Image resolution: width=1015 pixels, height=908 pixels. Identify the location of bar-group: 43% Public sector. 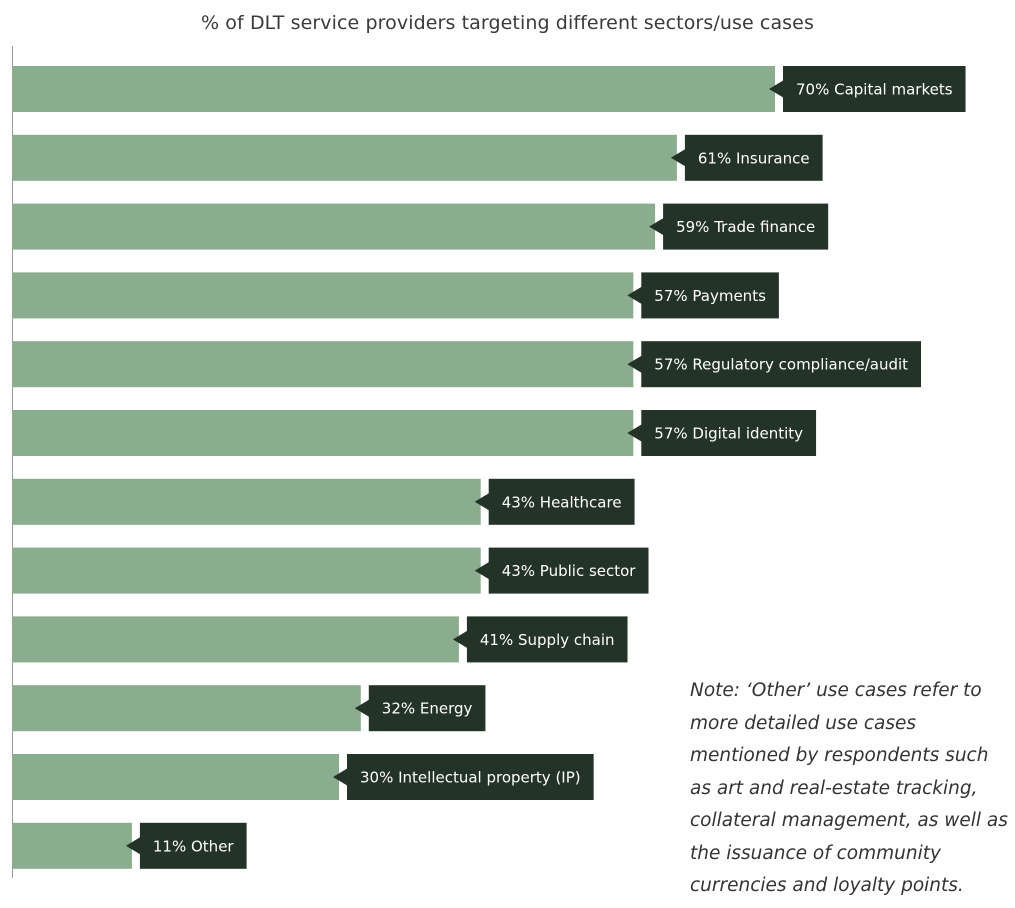
(330, 570).